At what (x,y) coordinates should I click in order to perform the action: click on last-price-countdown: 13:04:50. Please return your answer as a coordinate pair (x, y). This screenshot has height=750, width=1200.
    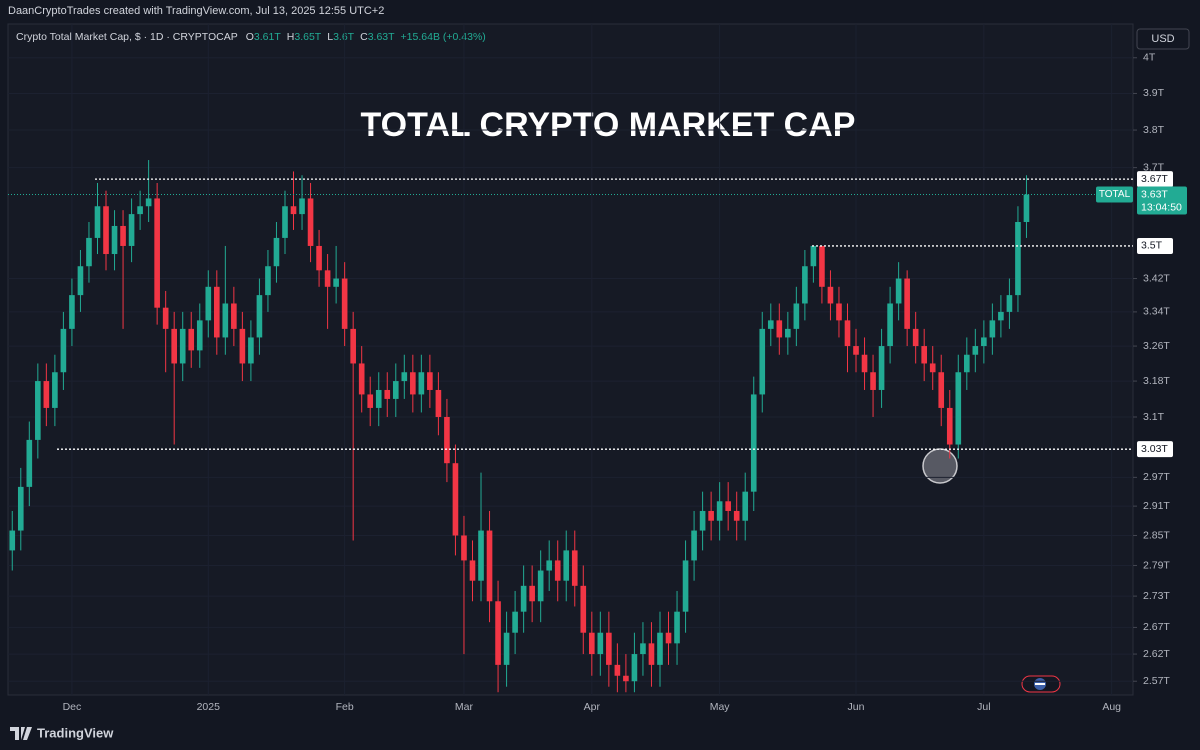
    Looking at the image, I should click on (1161, 207).